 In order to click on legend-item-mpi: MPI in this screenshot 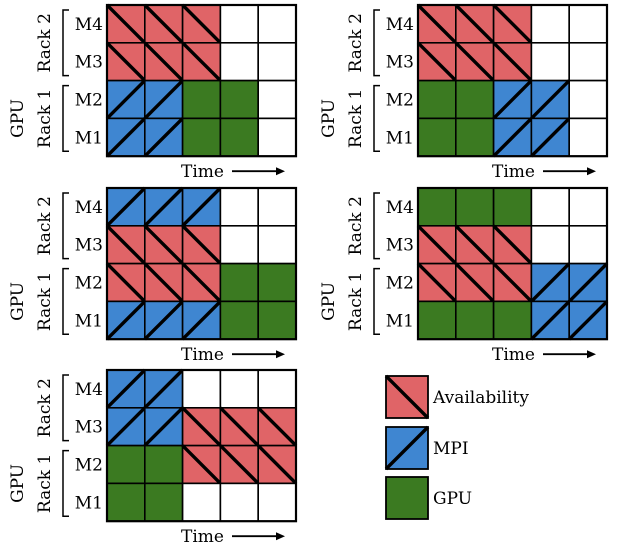, I will do `click(426, 448)`.